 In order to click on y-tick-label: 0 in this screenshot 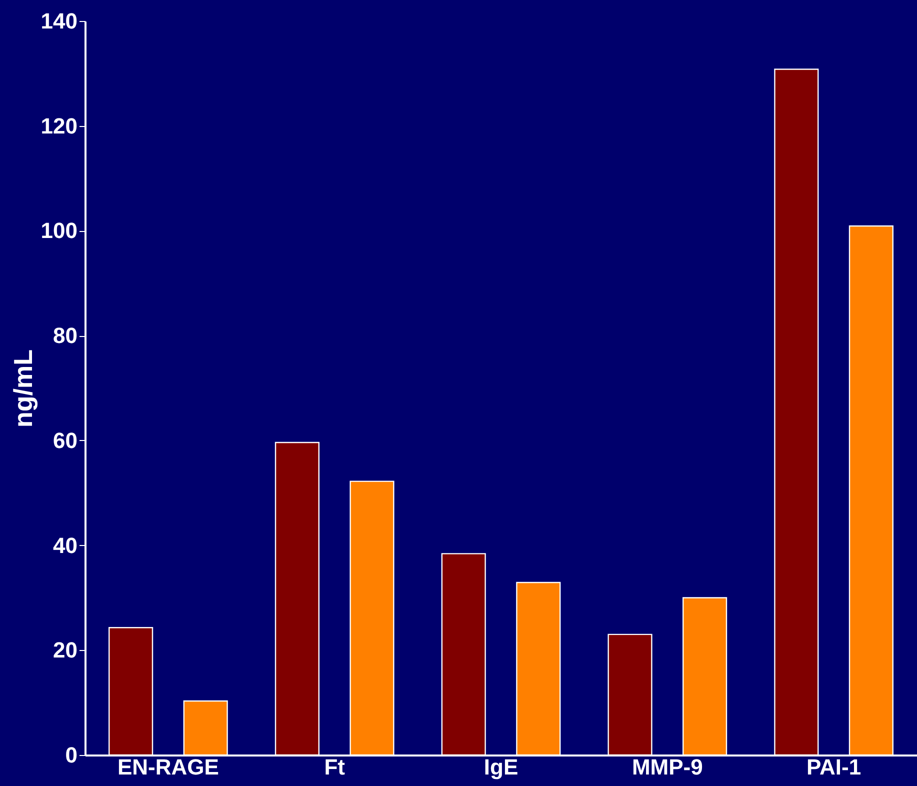, I will do `click(71, 755)`.